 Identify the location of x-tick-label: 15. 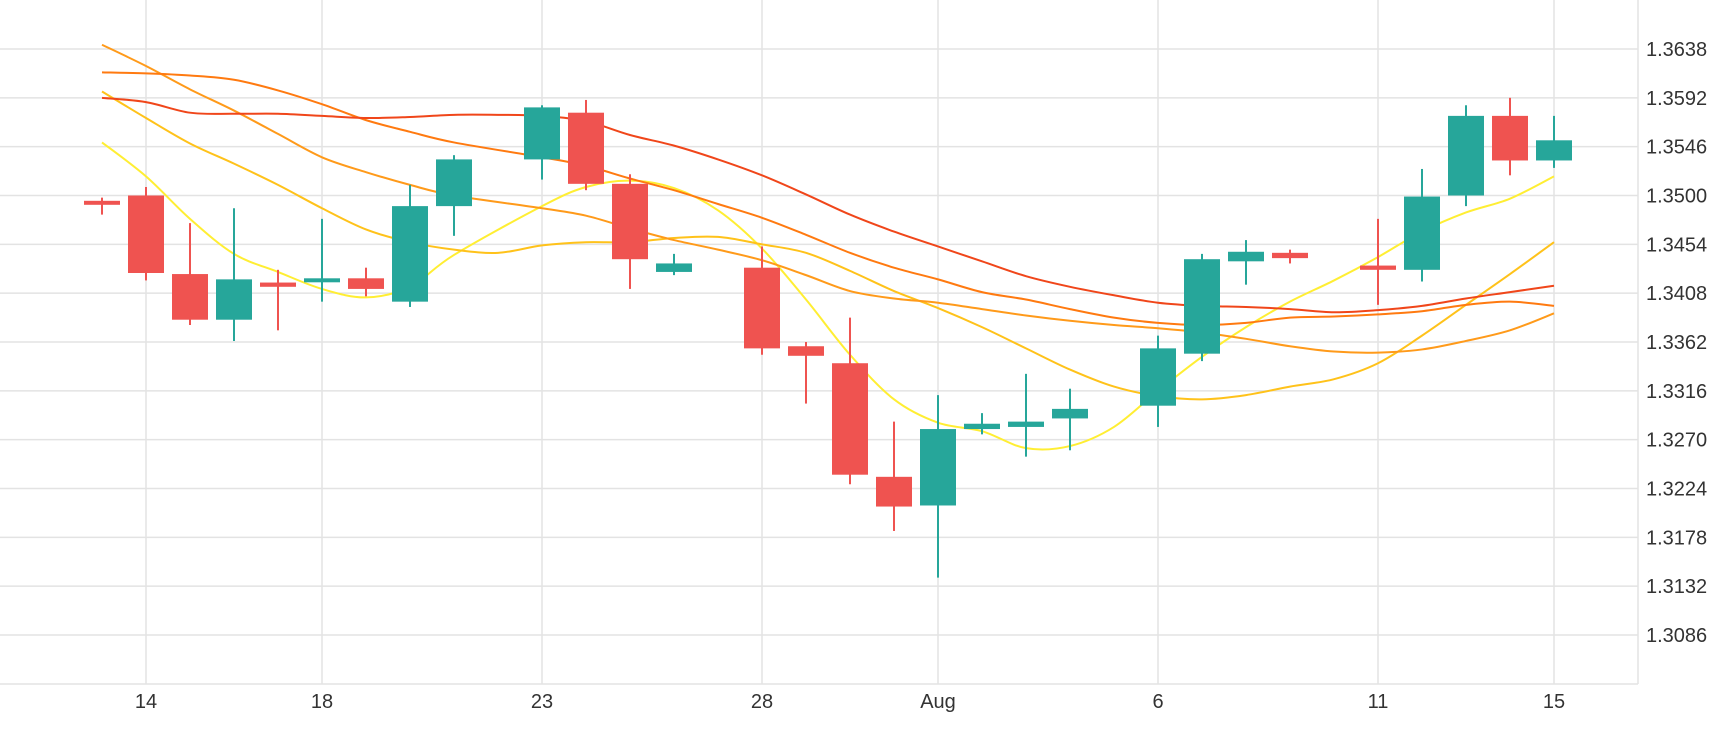
(1554, 702).